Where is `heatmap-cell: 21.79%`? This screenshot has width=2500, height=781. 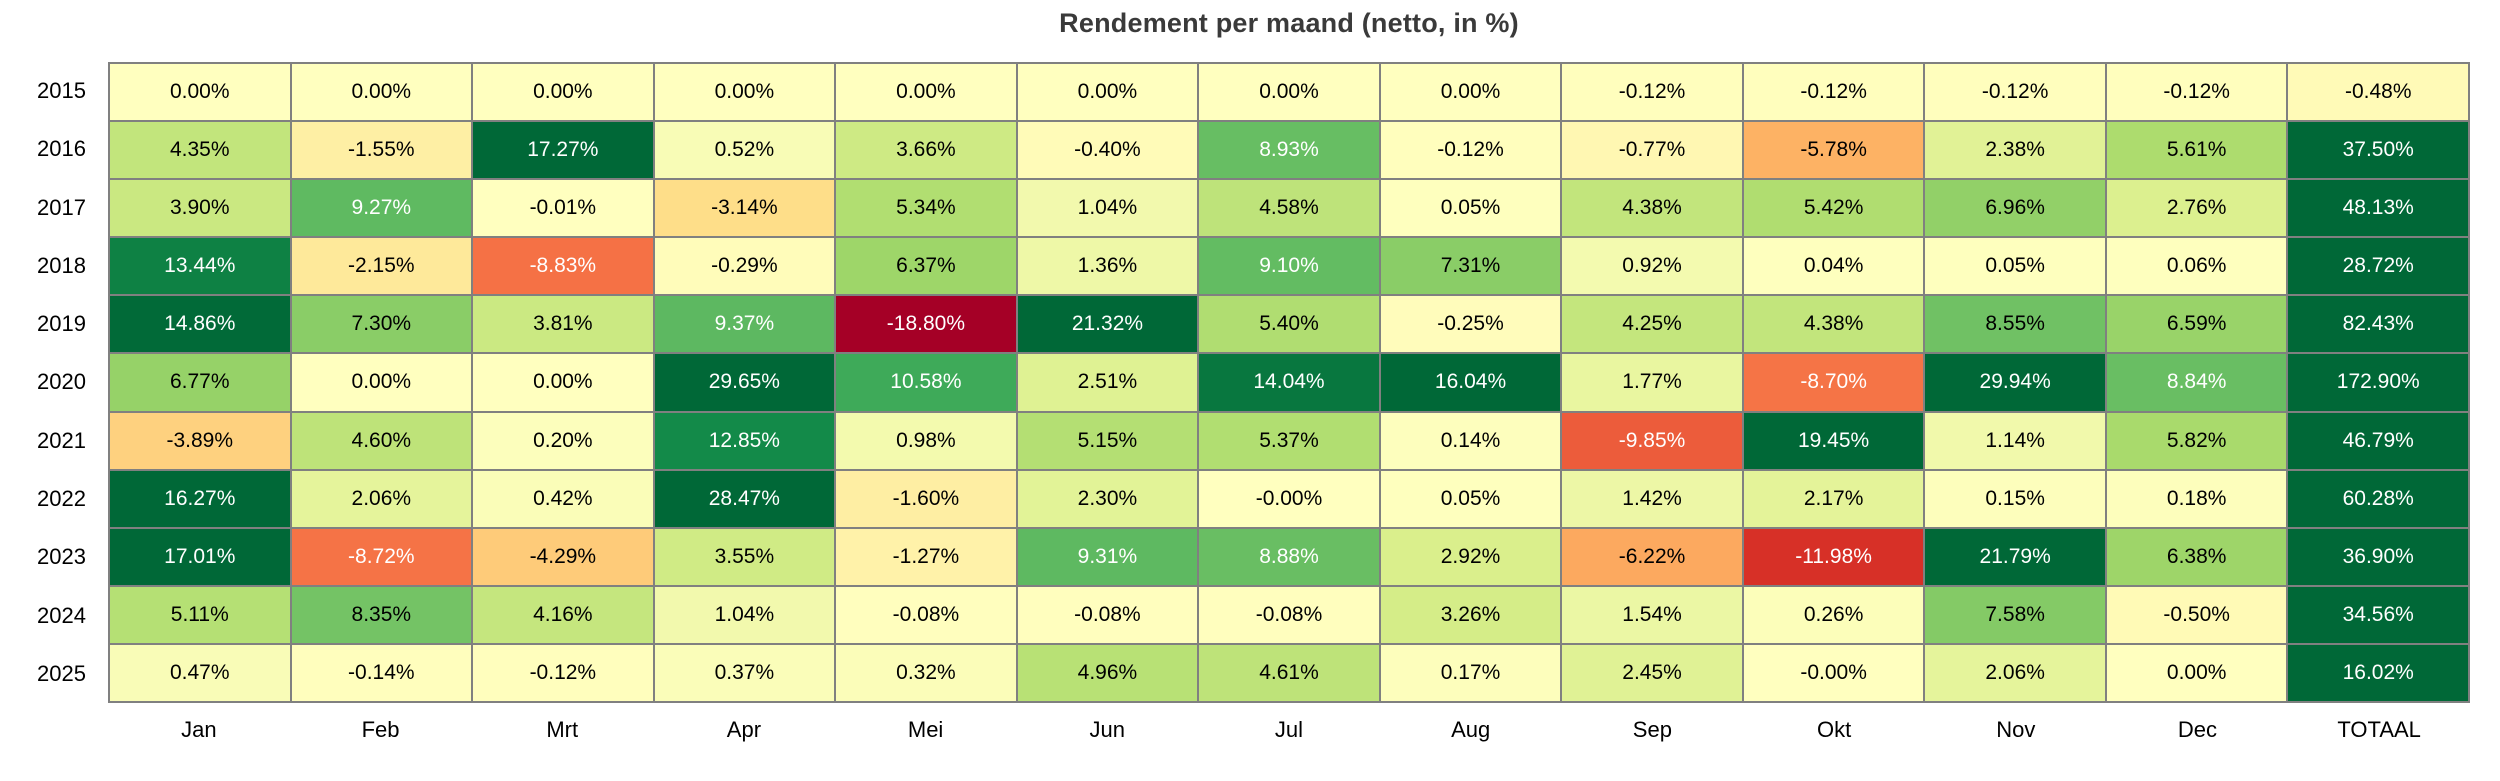 heatmap-cell: 21.79% is located at coordinates (2015, 556).